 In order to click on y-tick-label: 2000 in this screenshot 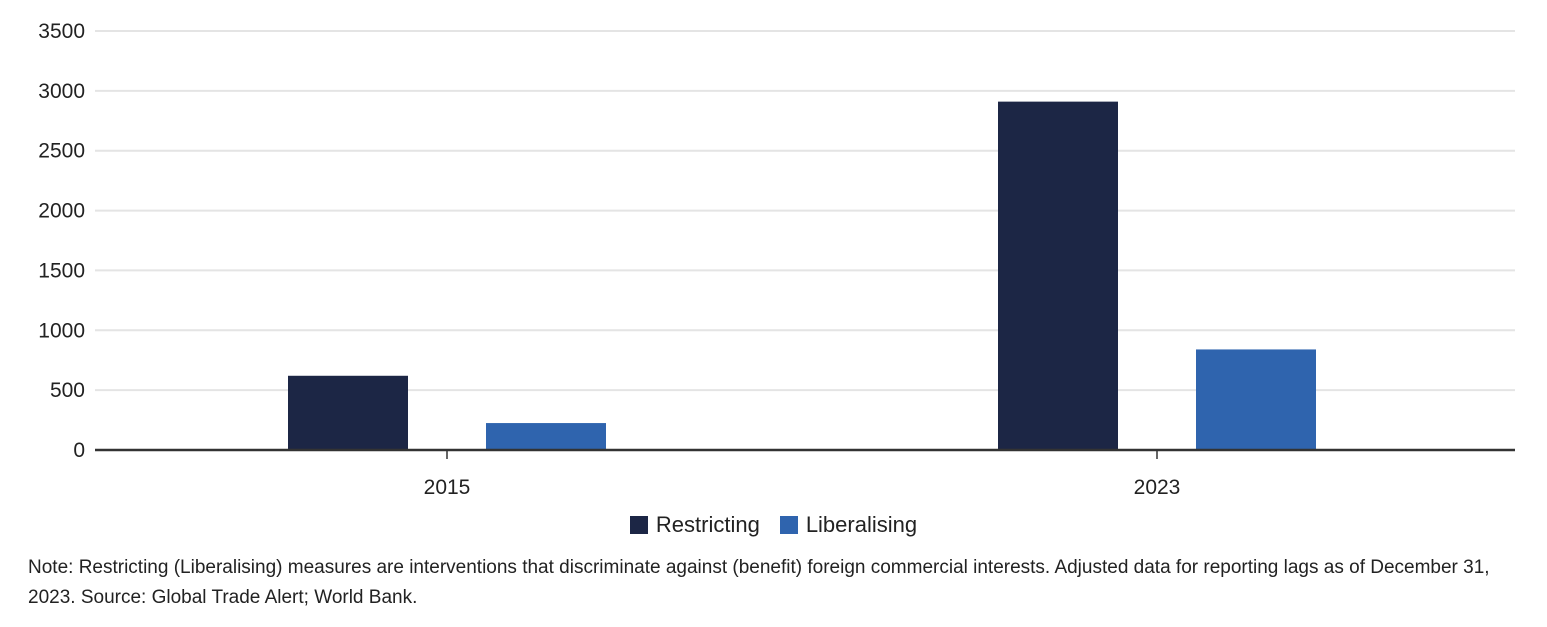, I will do `click(61, 211)`.